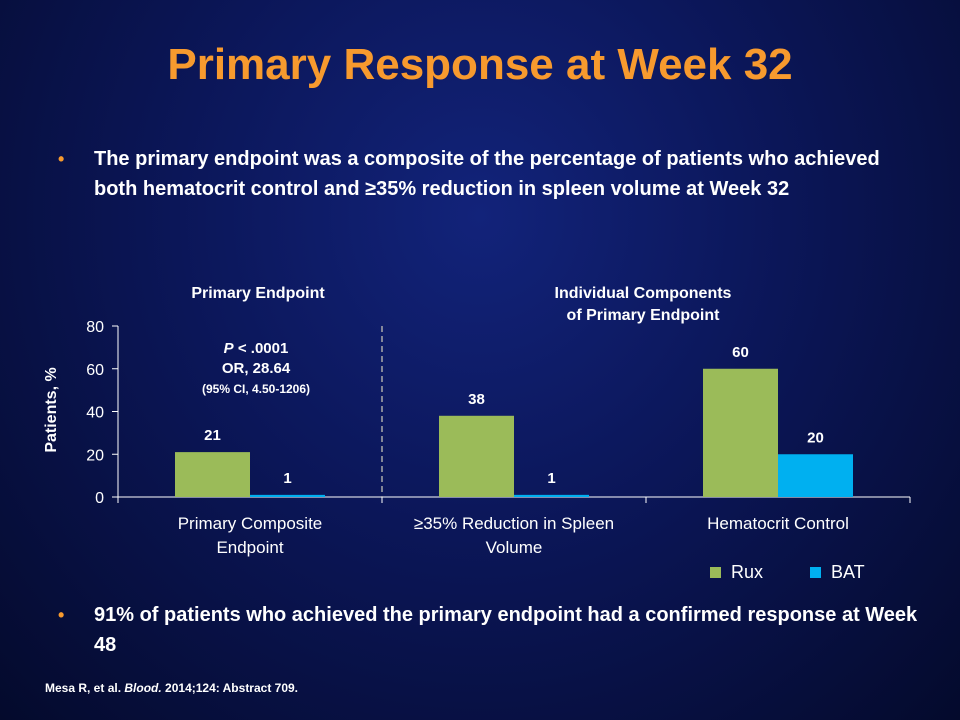 The width and height of the screenshot is (960, 720). I want to click on panel-title-line2: of Primary Endpoint, so click(643, 315).